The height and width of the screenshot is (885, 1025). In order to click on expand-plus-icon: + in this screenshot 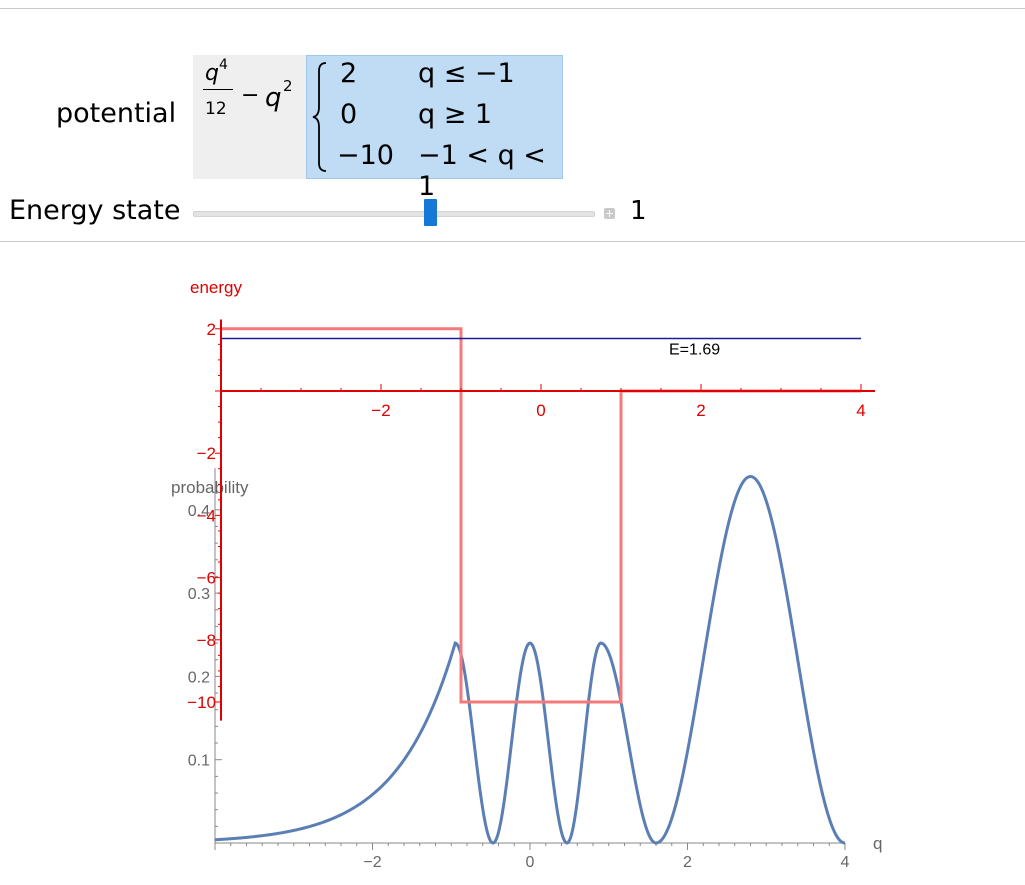, I will do `click(609, 213)`.